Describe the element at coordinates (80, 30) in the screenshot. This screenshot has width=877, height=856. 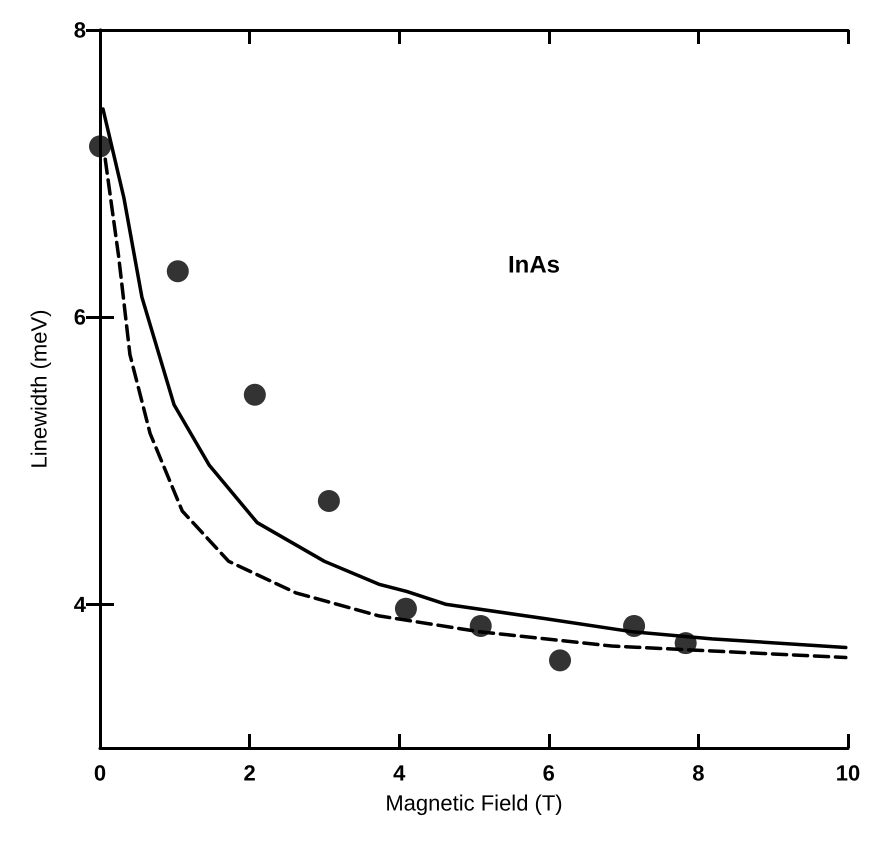
I see `y-tick-label: 8` at that location.